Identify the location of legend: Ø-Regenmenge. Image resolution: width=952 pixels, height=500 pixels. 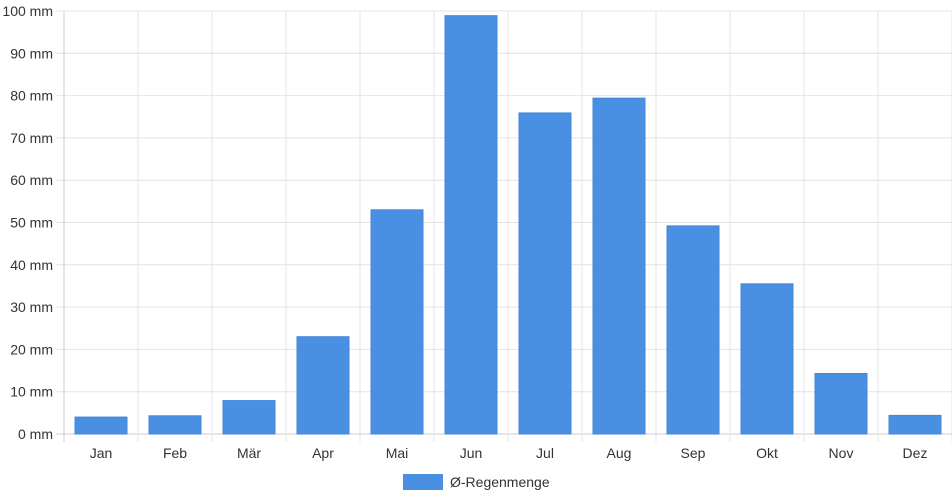
(476, 482).